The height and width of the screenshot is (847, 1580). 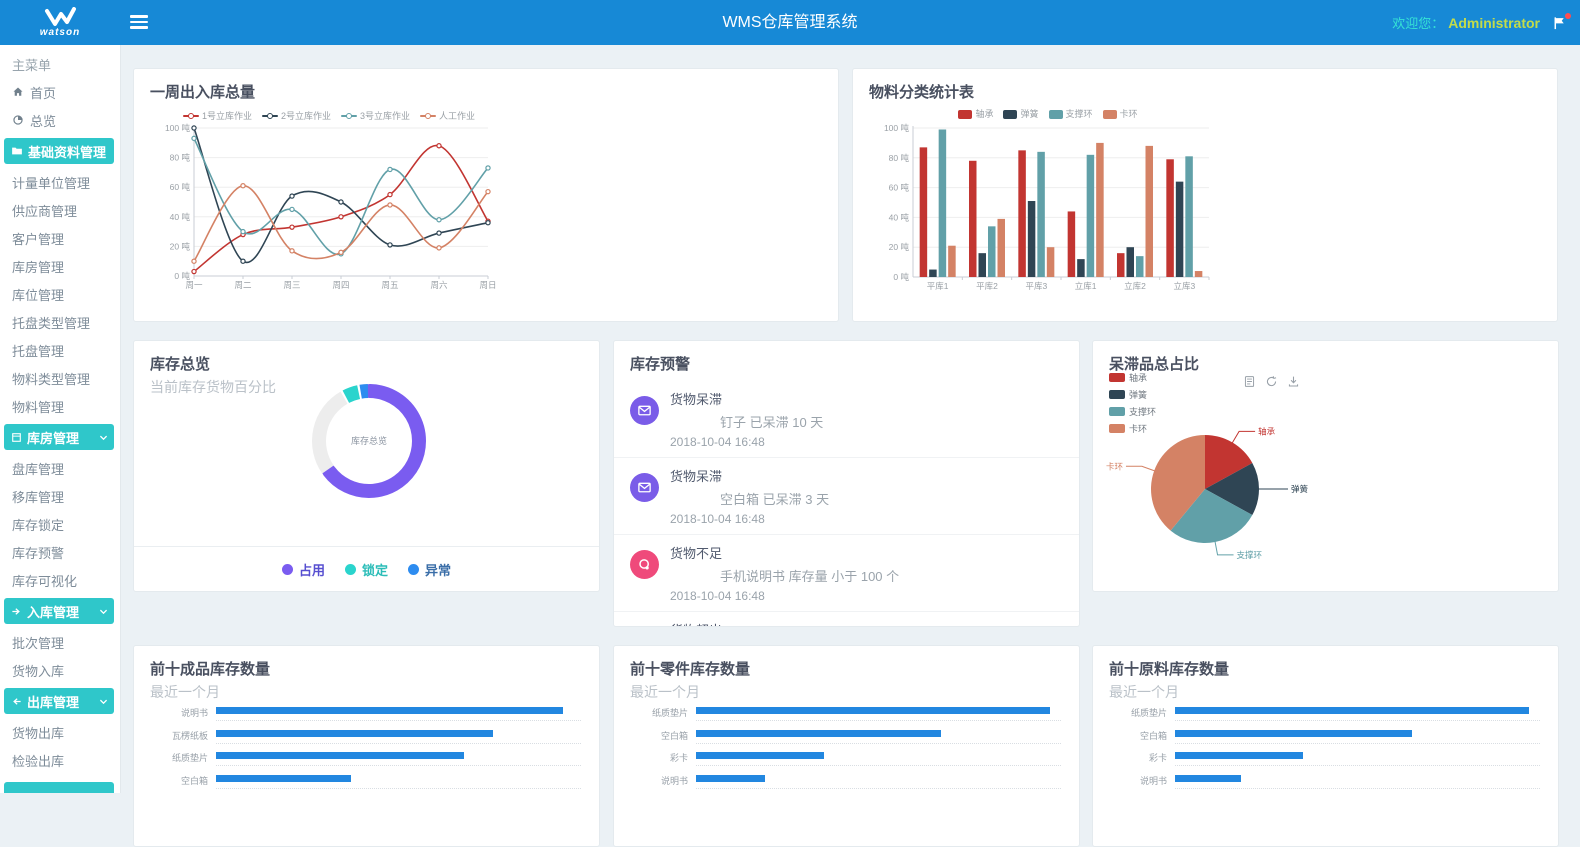 I want to click on svg-text: 20 吨, so click(x=899, y=247).